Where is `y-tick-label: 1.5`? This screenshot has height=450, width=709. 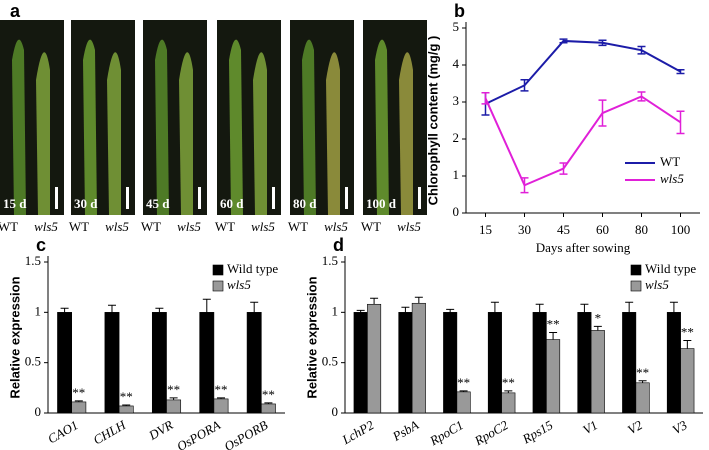
y-tick-label: 1.5 is located at coordinates (330, 260).